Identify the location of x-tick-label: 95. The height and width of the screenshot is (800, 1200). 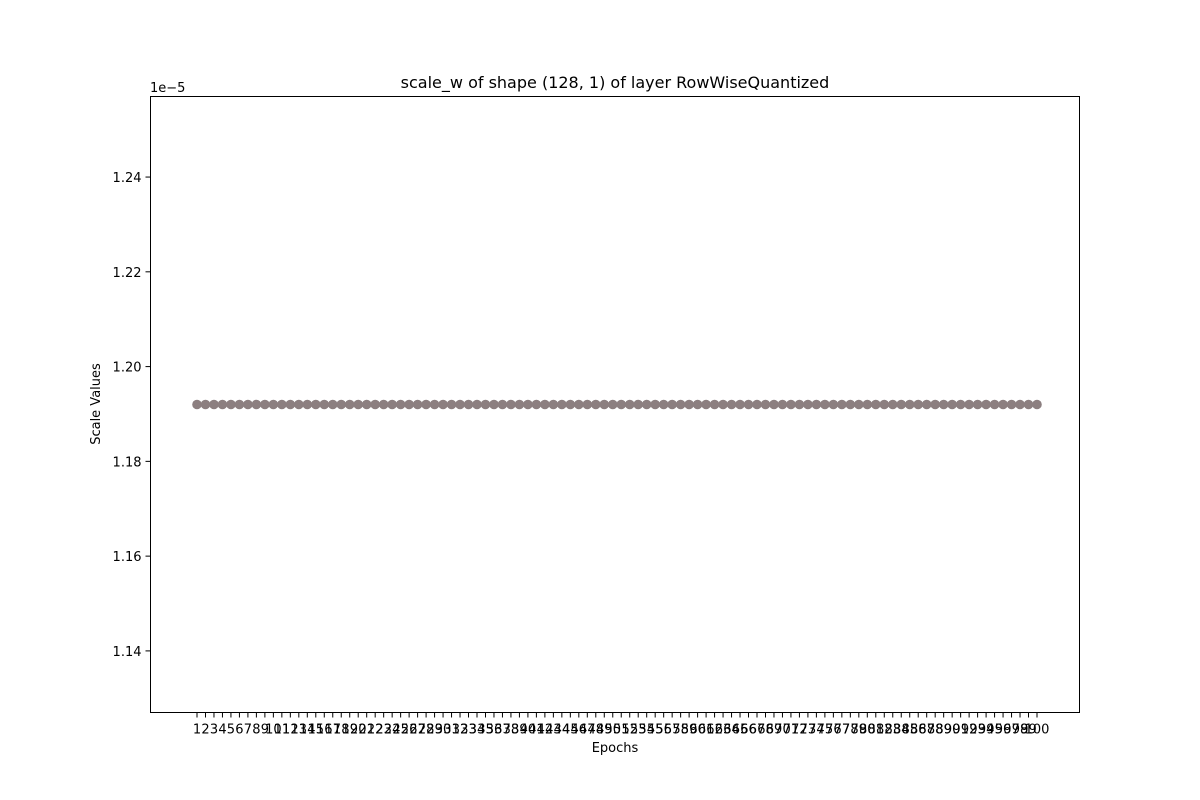
(994, 730).